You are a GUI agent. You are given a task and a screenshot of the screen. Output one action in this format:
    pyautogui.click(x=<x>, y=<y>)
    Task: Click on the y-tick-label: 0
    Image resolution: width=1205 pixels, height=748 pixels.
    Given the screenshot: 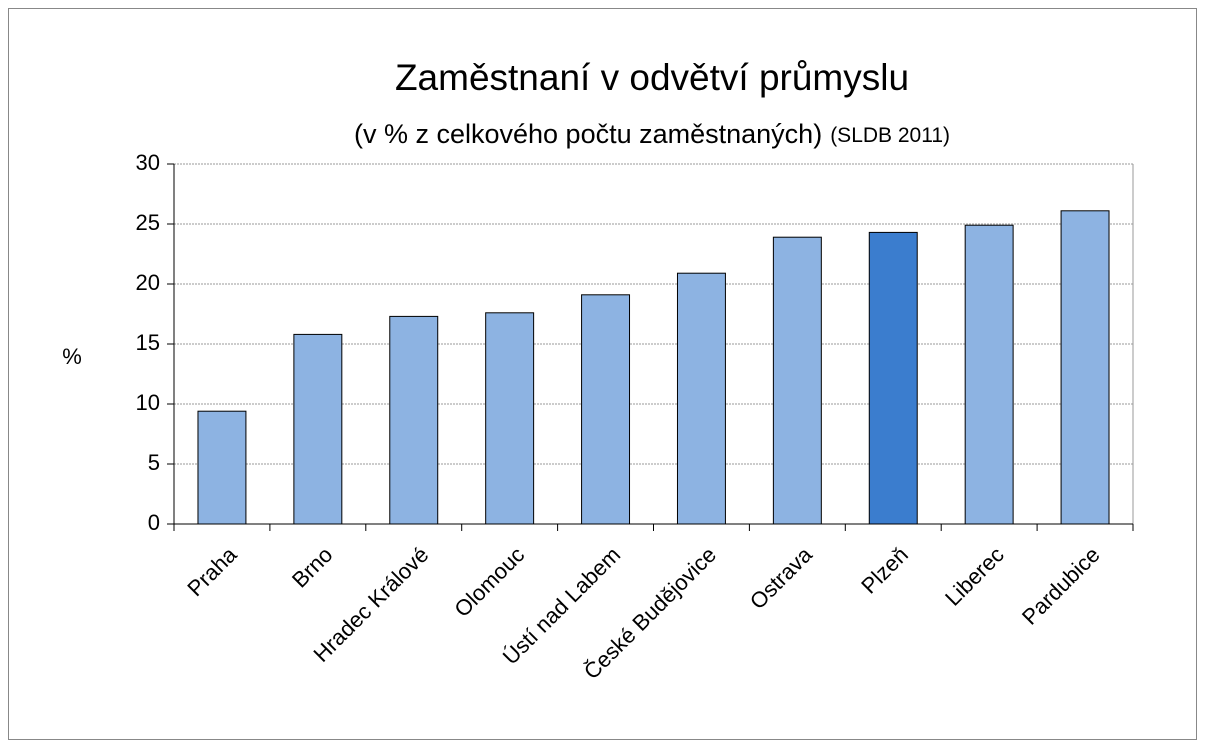 What is the action you would take?
    pyautogui.click(x=154, y=522)
    